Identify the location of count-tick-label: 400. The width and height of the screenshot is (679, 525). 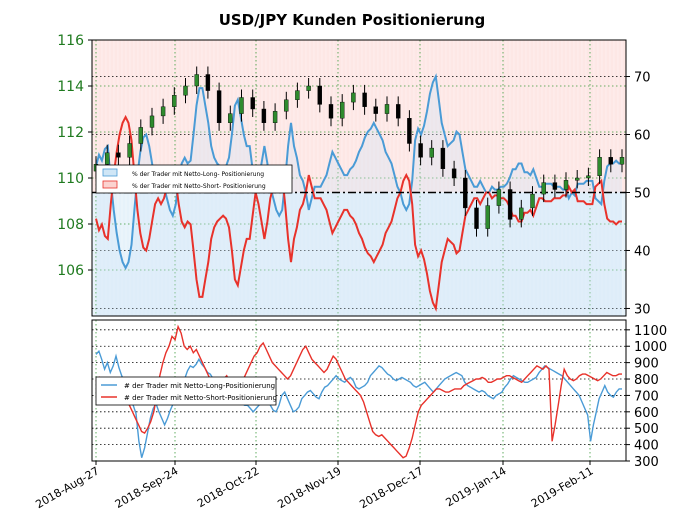
(646, 446).